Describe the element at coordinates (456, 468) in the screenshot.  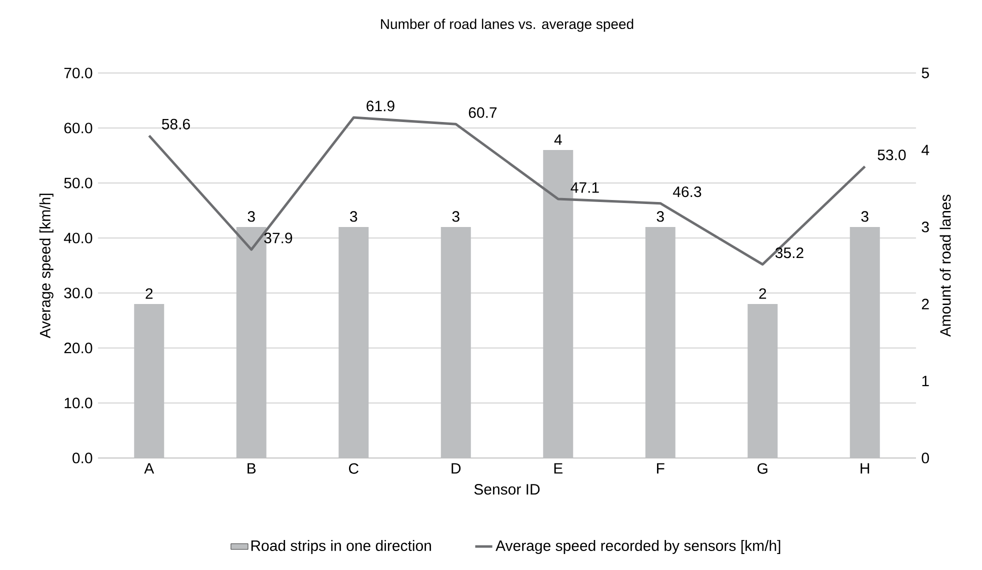
I see `x-tick-label: D` at that location.